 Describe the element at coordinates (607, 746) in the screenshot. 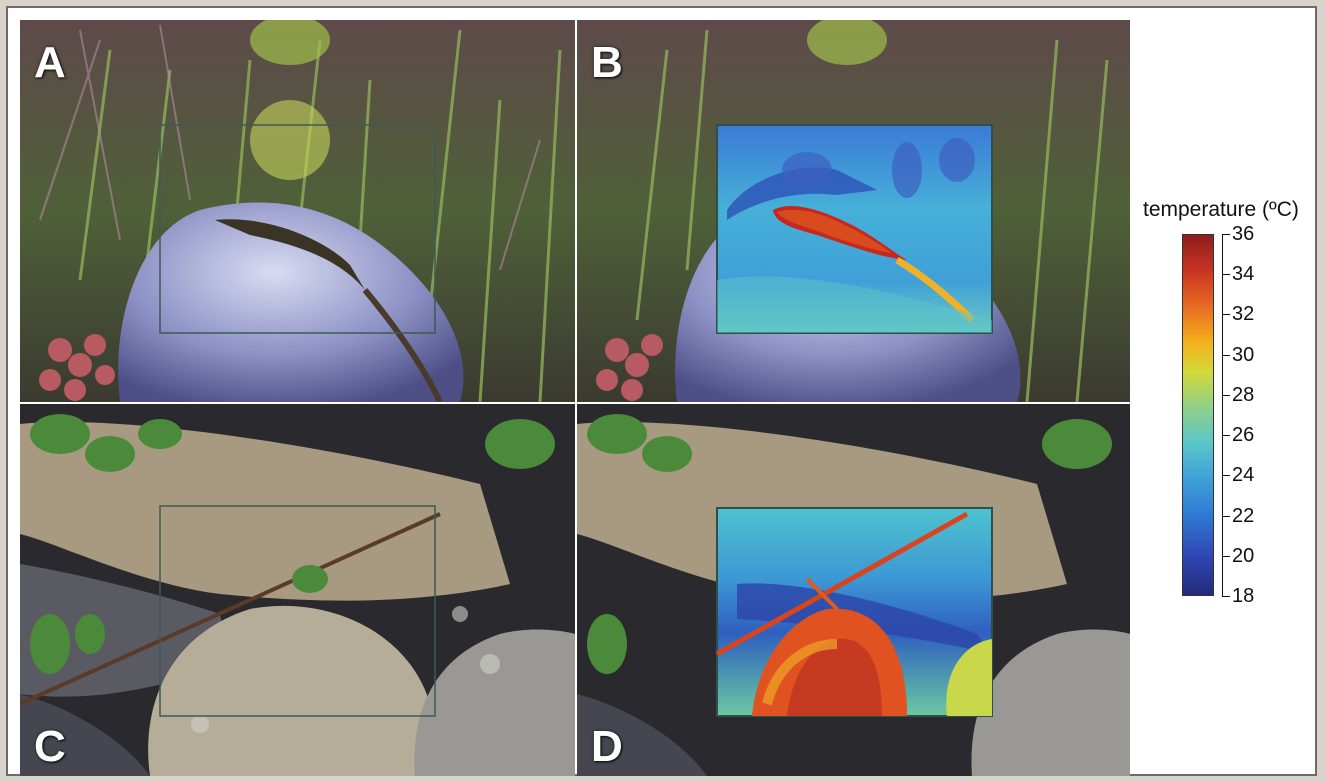

I see `panel-d-label: D` at that location.